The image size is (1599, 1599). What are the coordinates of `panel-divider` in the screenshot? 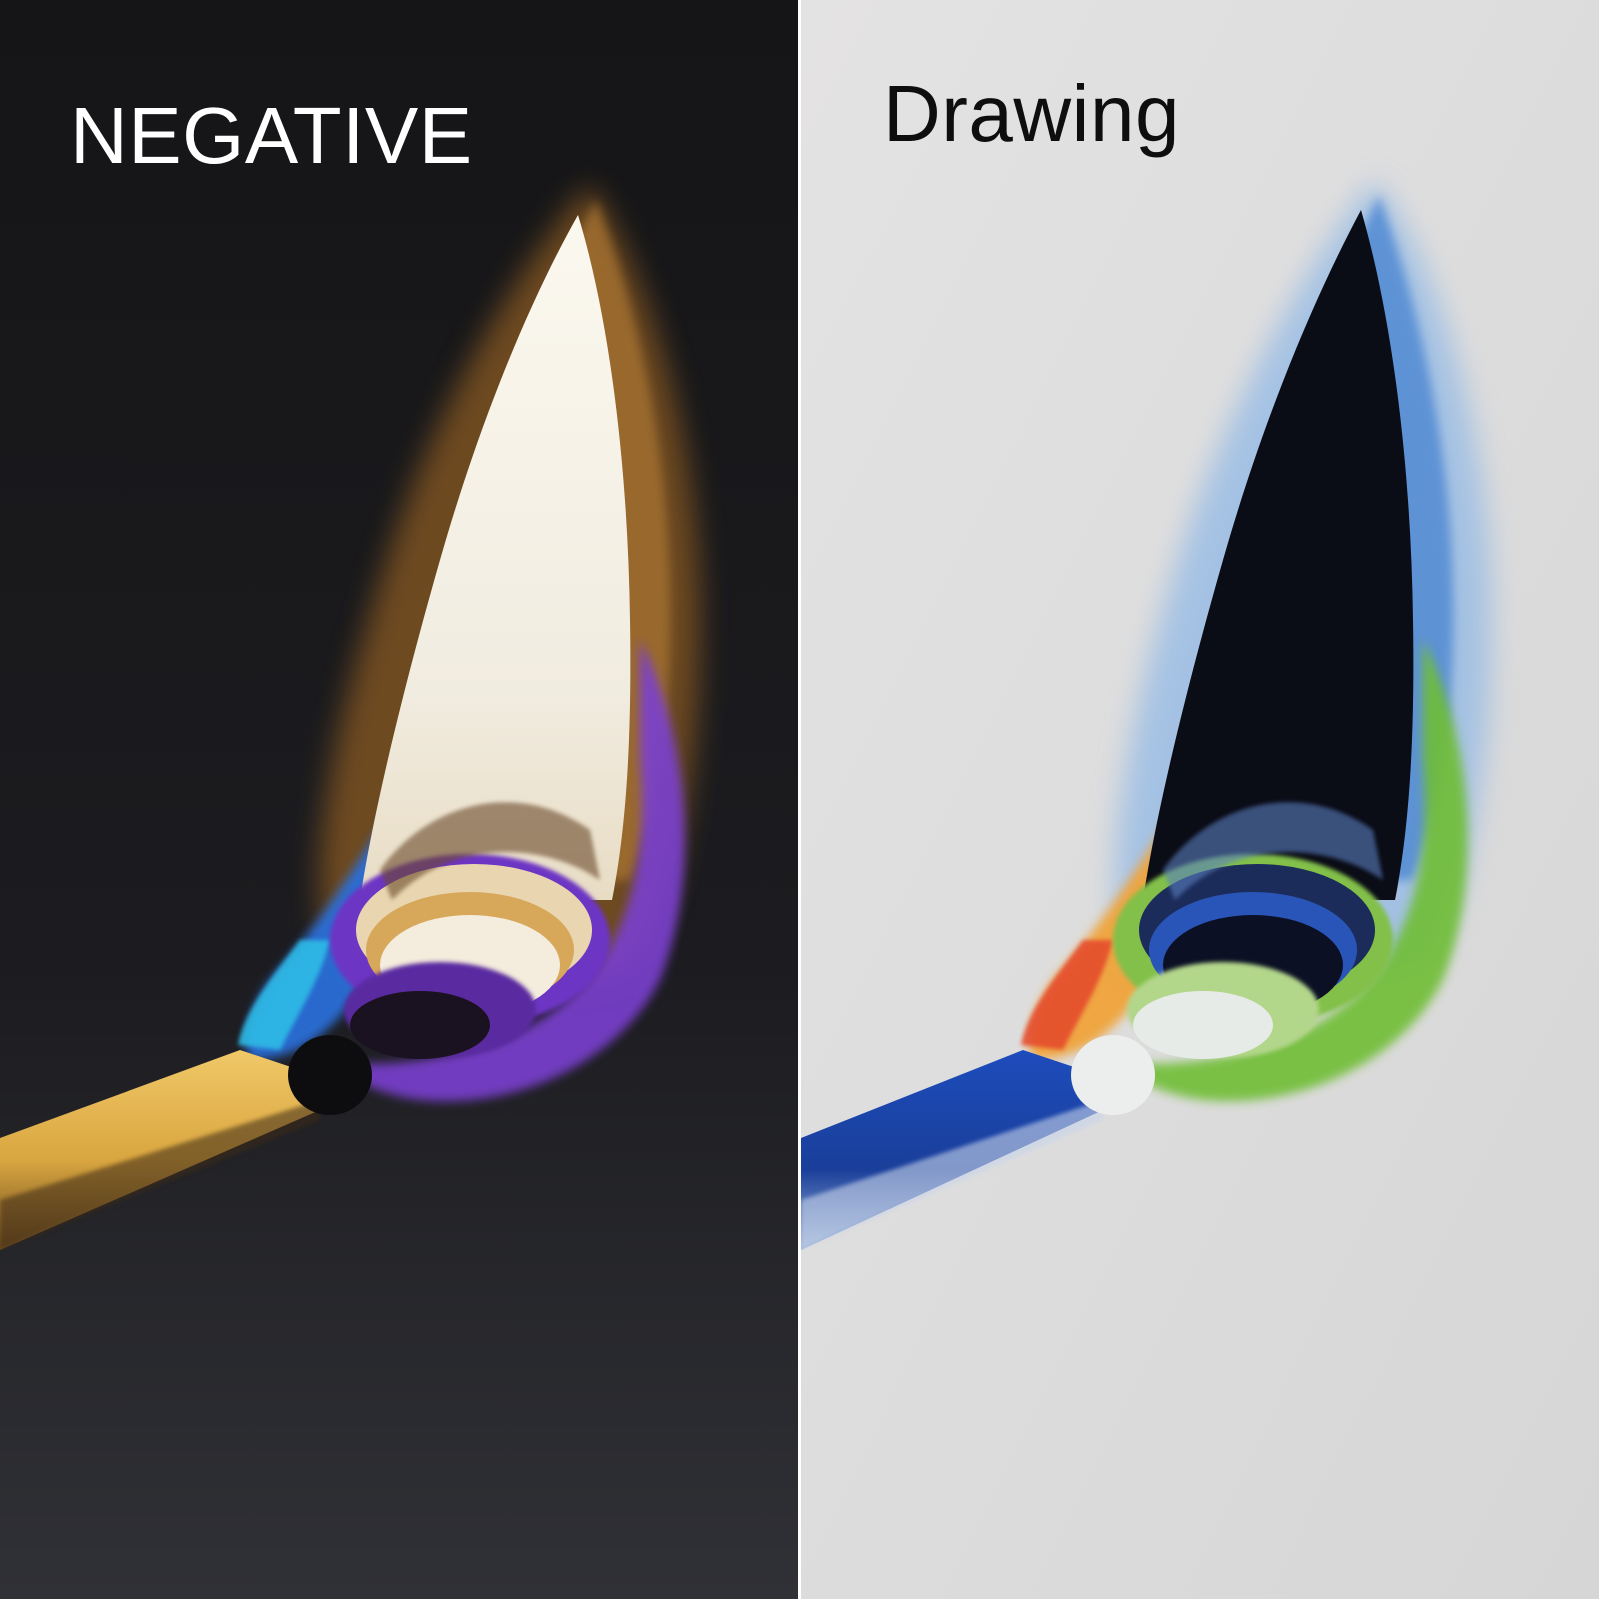 It's located at (799, 799).